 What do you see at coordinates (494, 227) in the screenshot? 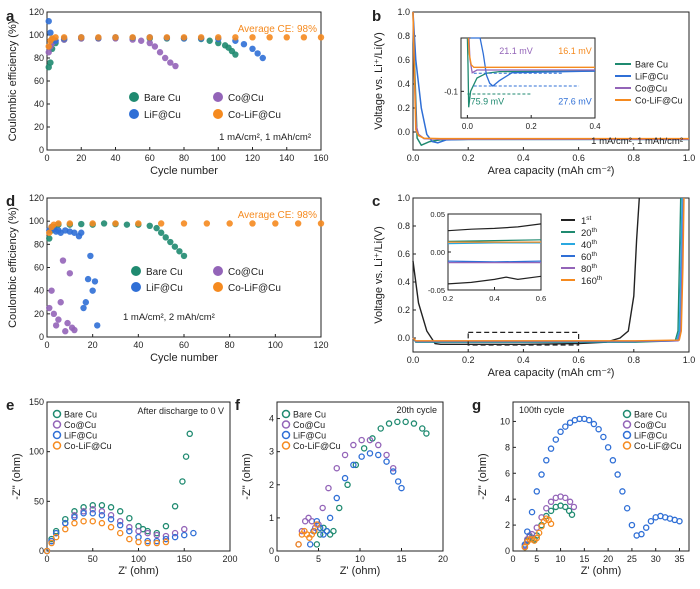
I see `series-line-1st-a` at bounding box center [494, 227].